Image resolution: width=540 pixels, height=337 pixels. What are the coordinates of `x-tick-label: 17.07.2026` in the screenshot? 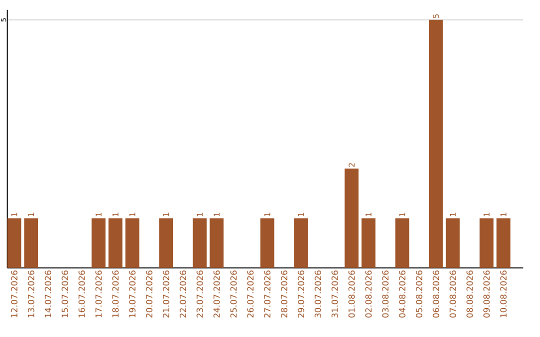 It's located at (98, 294).